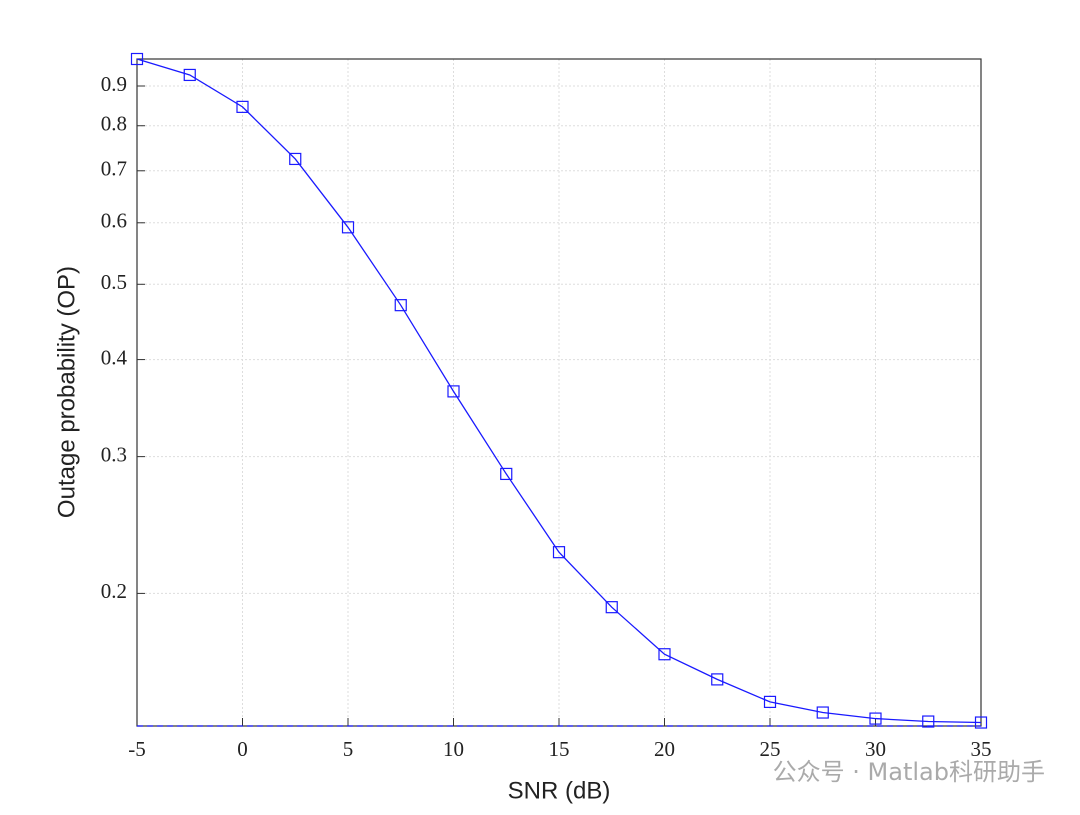 The width and height of the screenshot is (1080, 815). What do you see at coordinates (114, 454) in the screenshot?
I see `y-tick-label: 0.3` at bounding box center [114, 454].